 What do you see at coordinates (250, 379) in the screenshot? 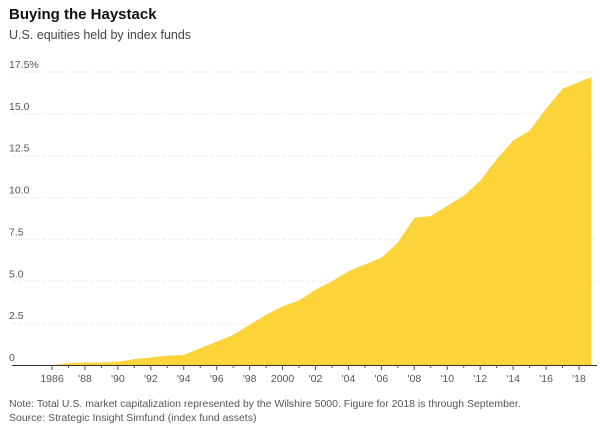
I see `x-tick-label: '98` at bounding box center [250, 379].